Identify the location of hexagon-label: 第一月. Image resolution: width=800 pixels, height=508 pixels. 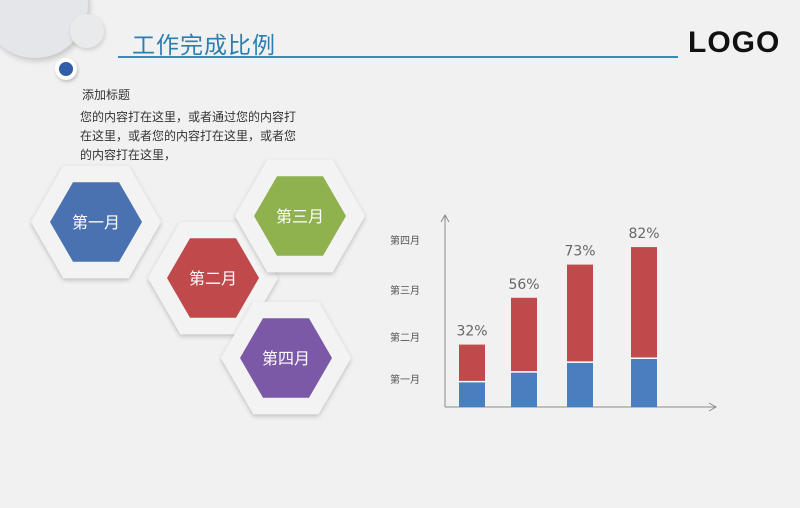
(96, 222).